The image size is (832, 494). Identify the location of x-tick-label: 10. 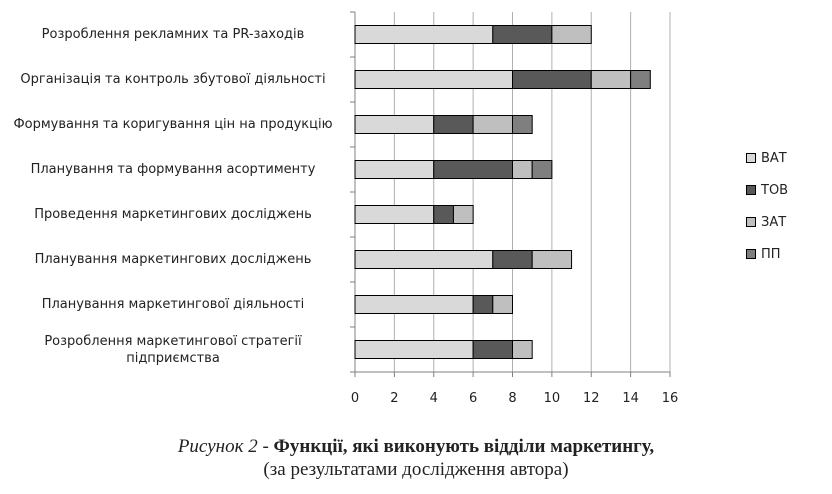
(552, 398).